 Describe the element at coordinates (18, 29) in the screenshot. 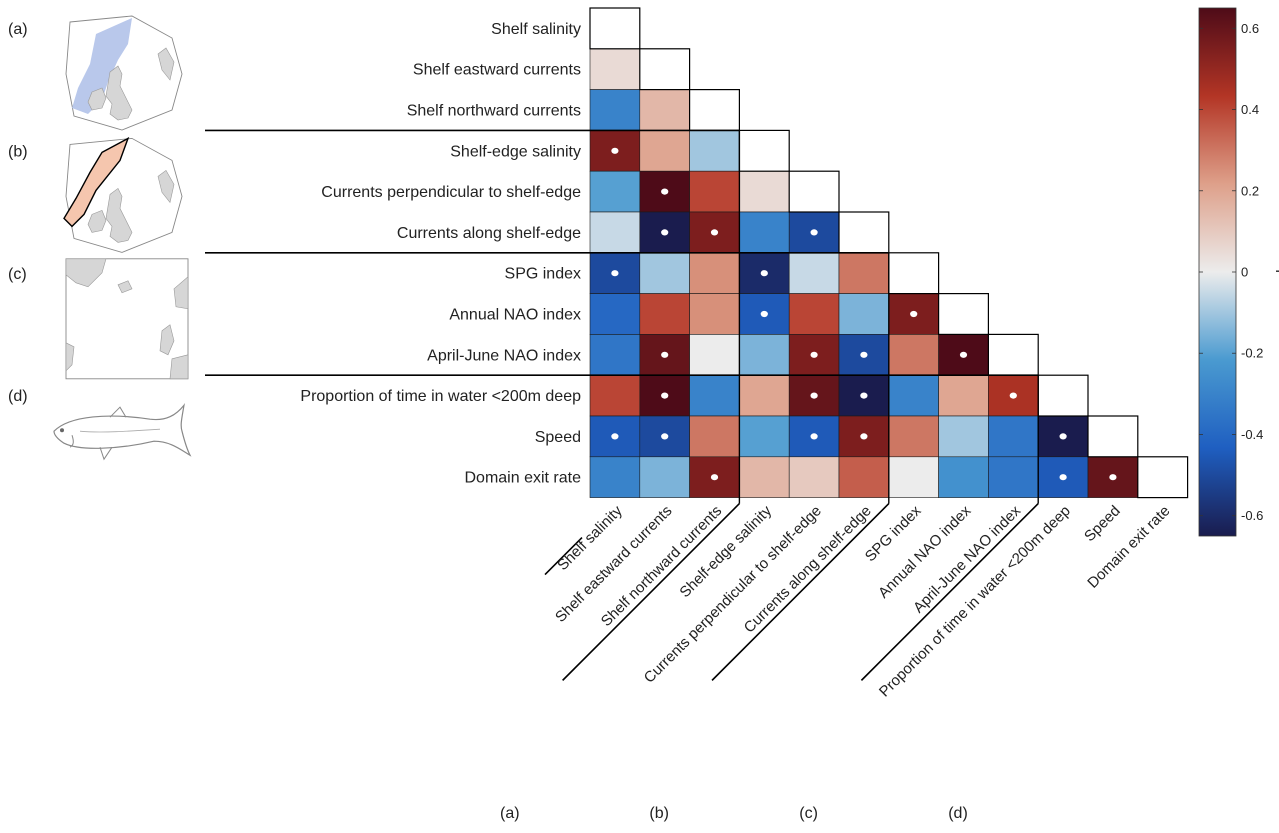

I see `row-group-label-0: (a)` at that location.